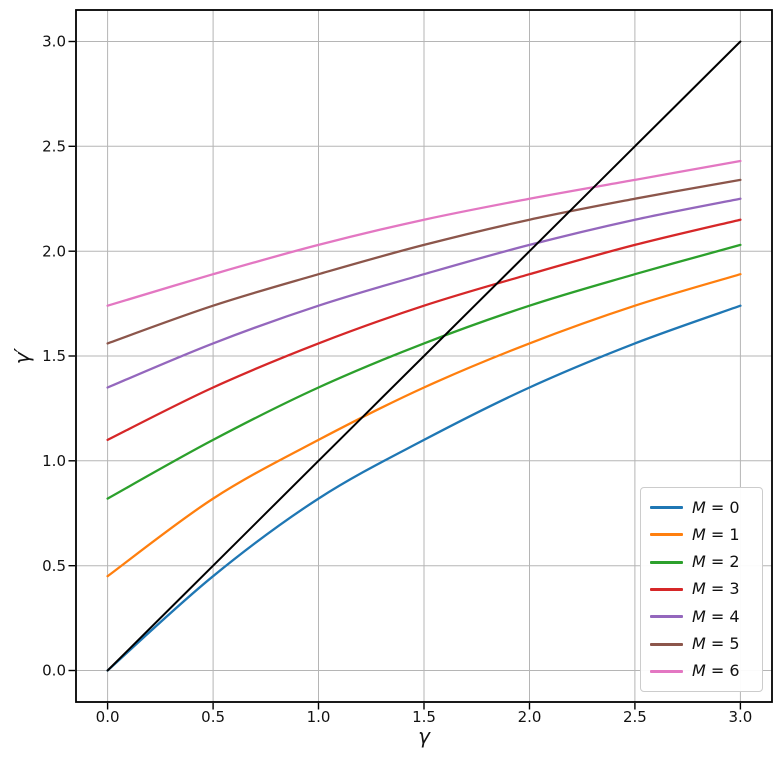 The image size is (782, 765). Describe the element at coordinates (54, 671) in the screenshot. I see `y-tick-label: 0.0` at that location.